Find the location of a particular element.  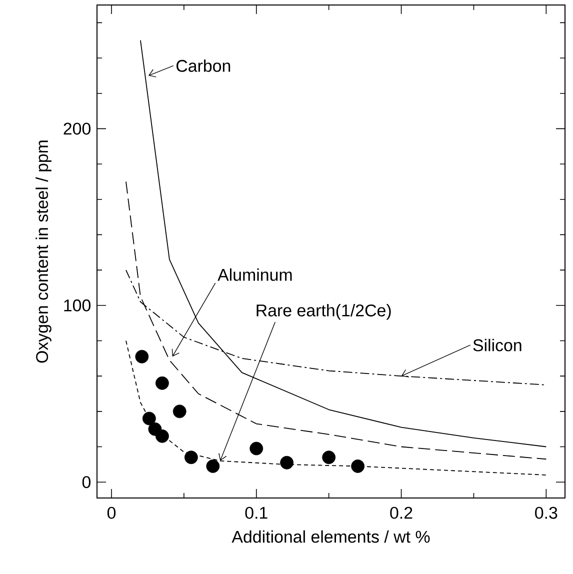

annotation: Carbon is located at coordinates (203, 65).